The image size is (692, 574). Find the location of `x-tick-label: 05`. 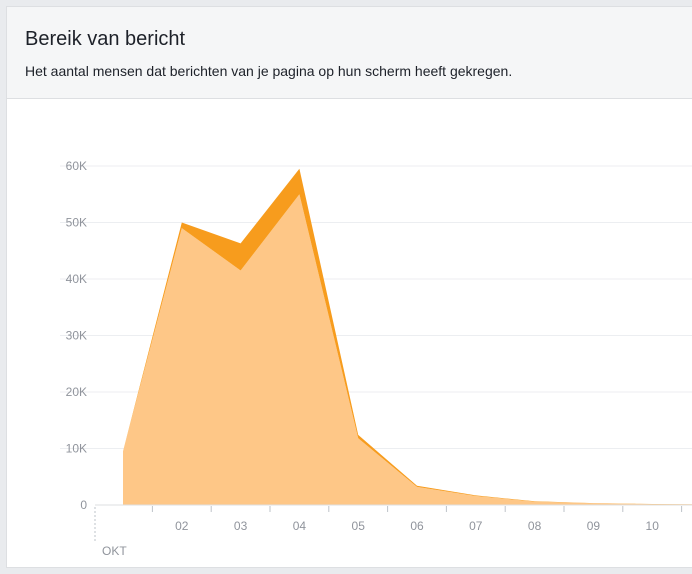

x-tick-label: 05 is located at coordinates (359, 526).